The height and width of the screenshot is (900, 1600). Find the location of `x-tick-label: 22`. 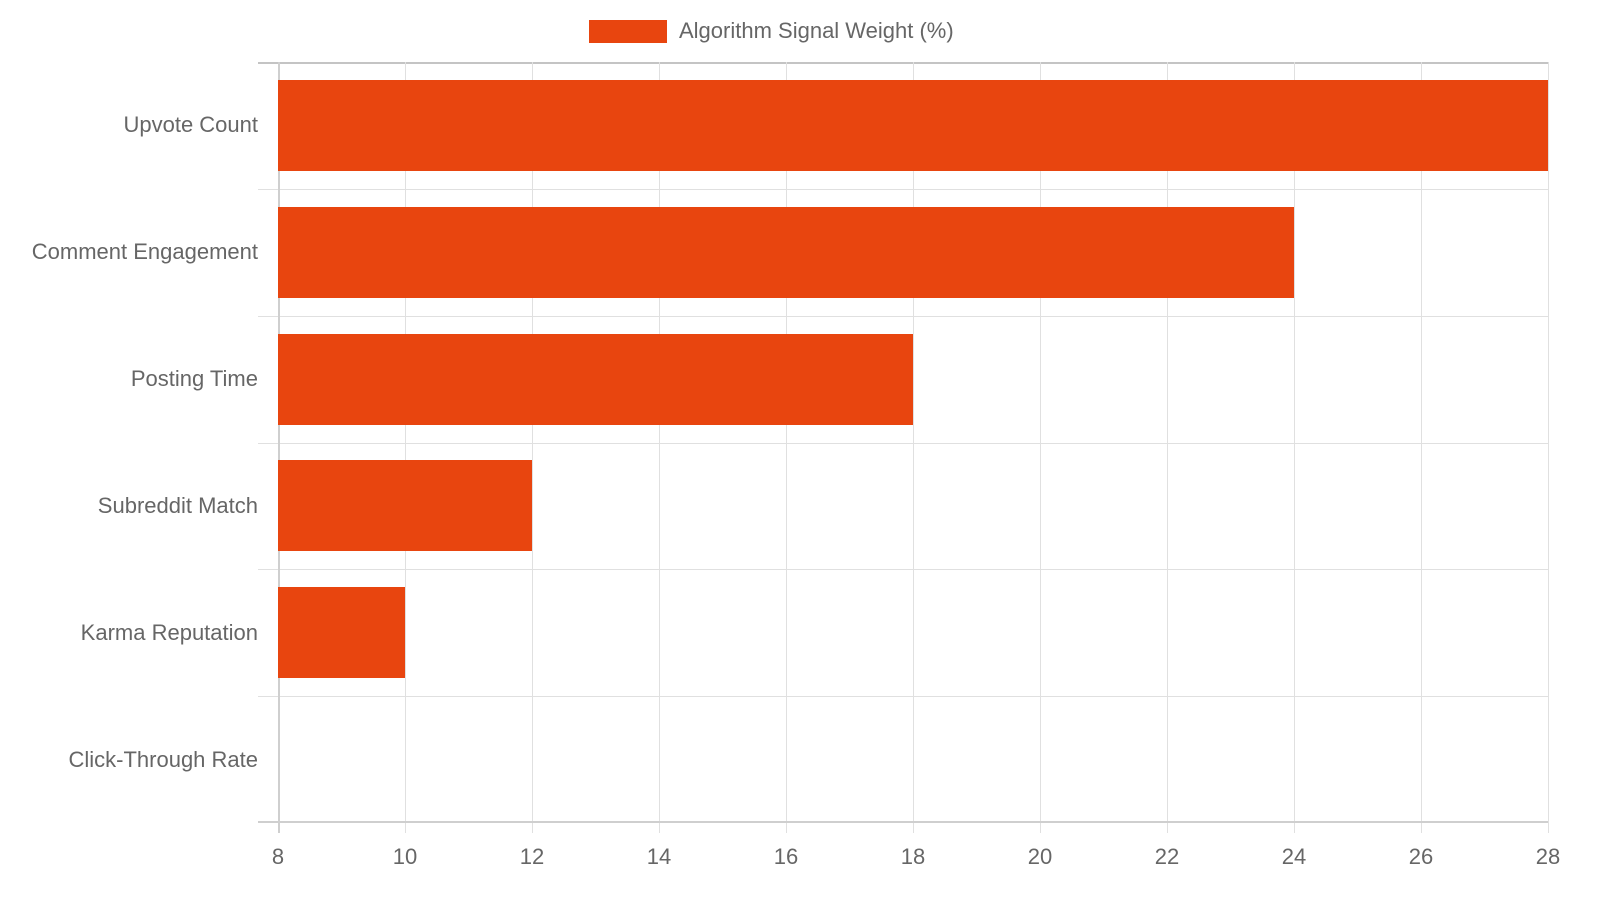

x-tick-label: 22 is located at coordinates (1167, 856).